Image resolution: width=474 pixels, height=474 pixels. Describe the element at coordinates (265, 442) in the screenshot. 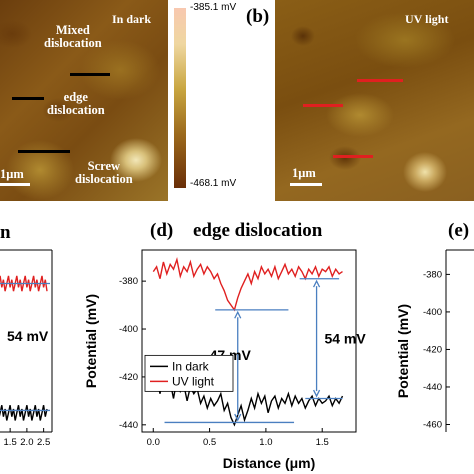

I see `x-tick-label: 1.0` at that location.